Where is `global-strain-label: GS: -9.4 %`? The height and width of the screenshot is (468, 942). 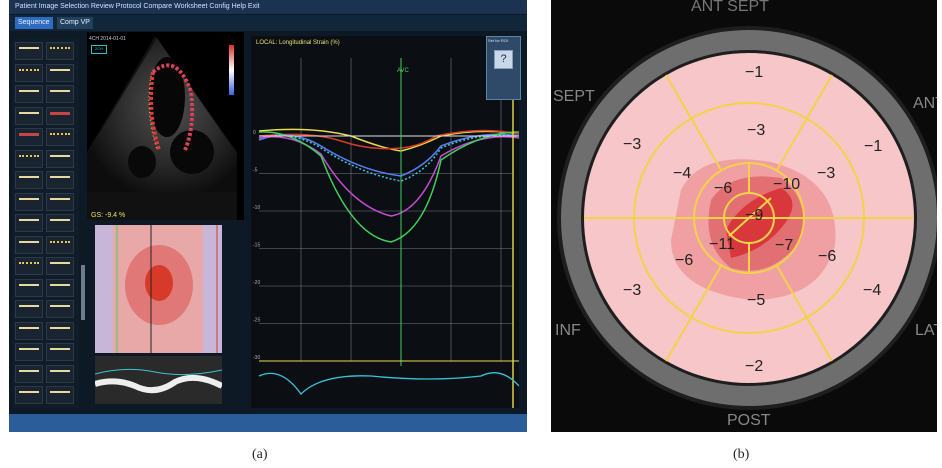 global-strain-label: GS: -9.4 % is located at coordinates (108, 215).